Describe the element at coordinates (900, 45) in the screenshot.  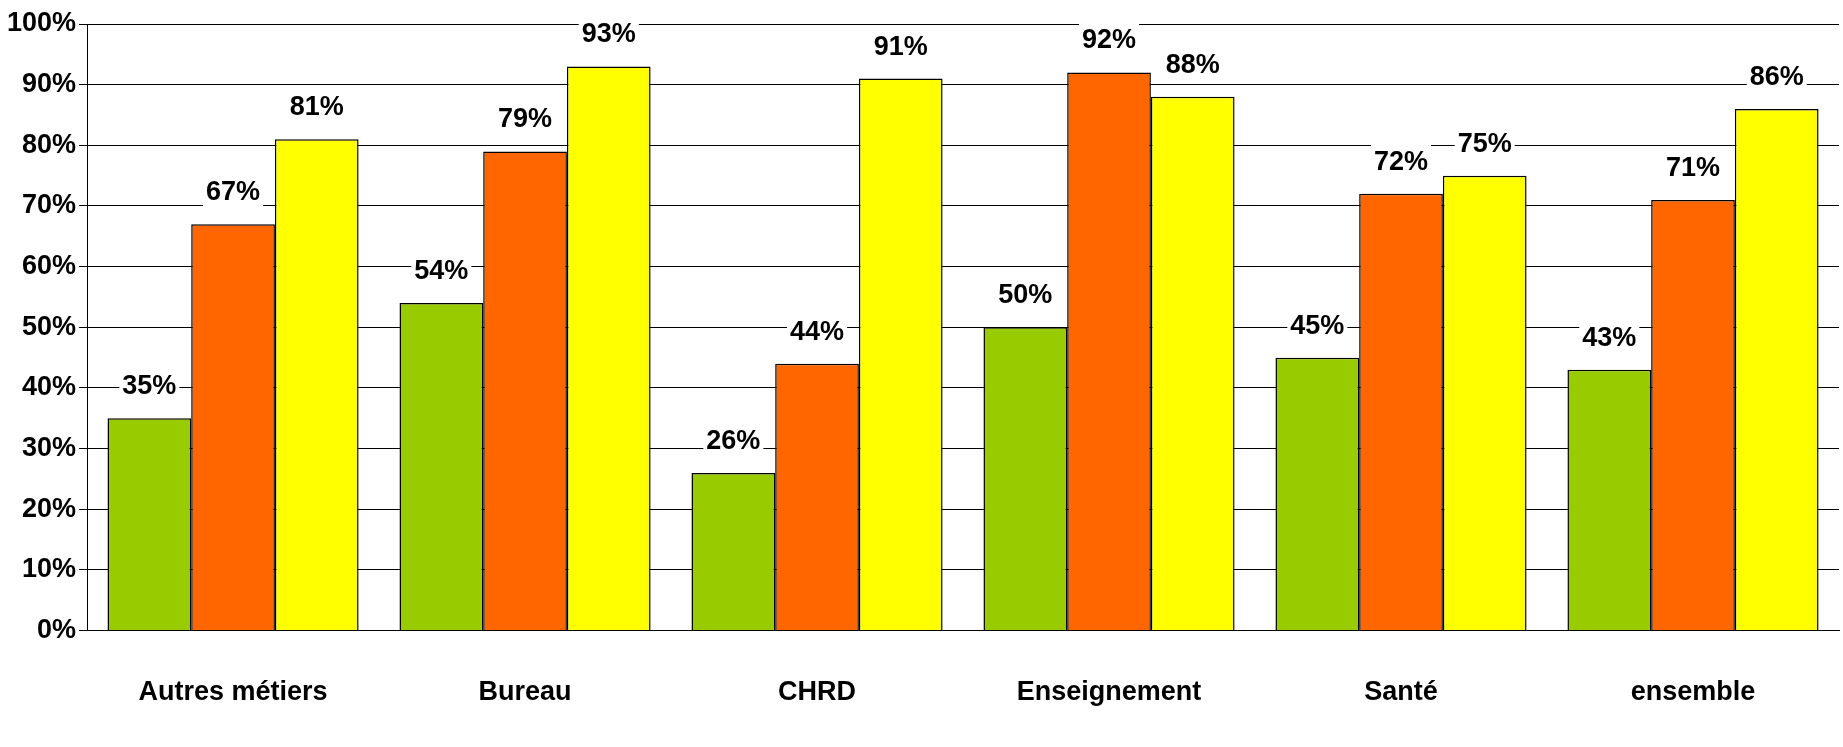
I see `data-label: 91%` at that location.